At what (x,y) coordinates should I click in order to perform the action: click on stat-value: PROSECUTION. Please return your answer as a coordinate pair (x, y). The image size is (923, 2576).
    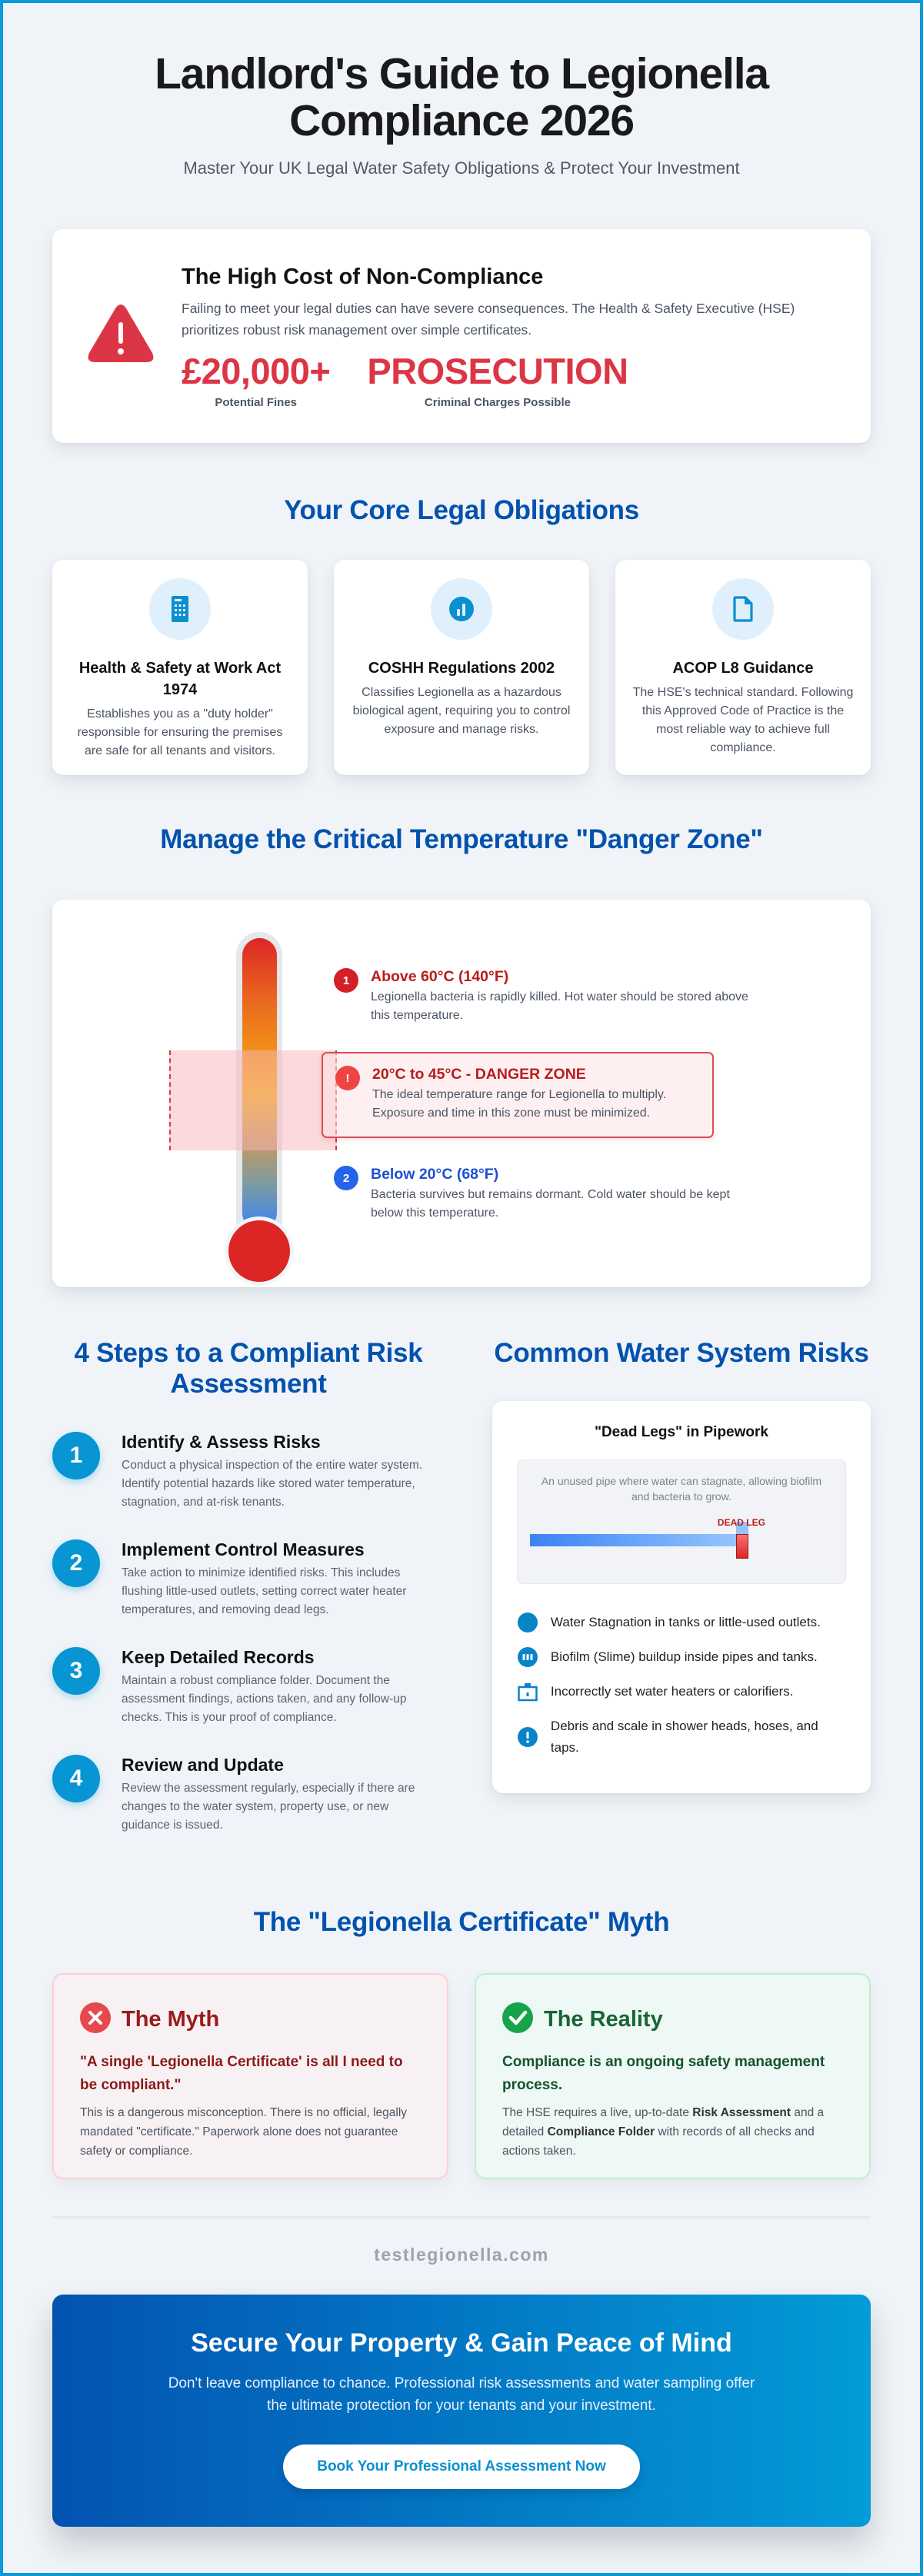
    Looking at the image, I should click on (498, 371).